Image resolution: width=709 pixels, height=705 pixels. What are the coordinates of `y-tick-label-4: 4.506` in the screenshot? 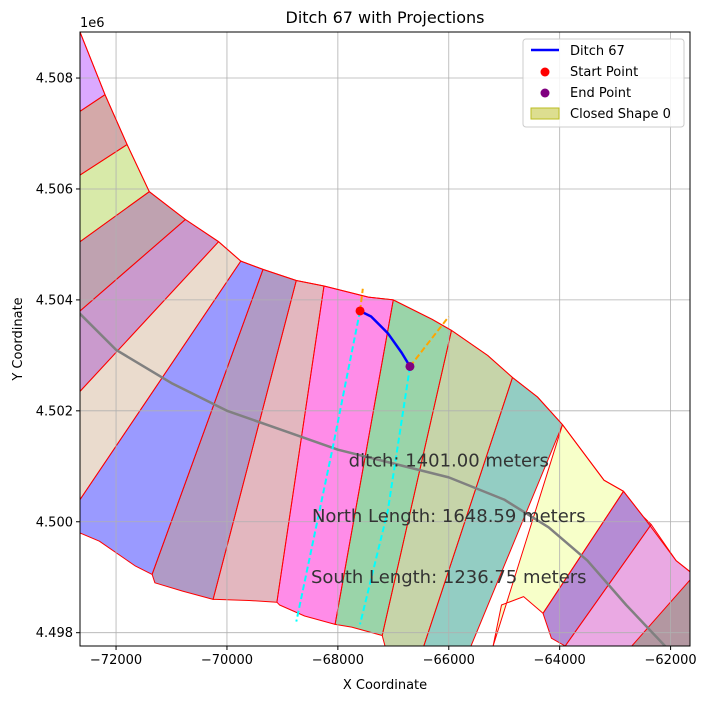 It's located at (54, 189).